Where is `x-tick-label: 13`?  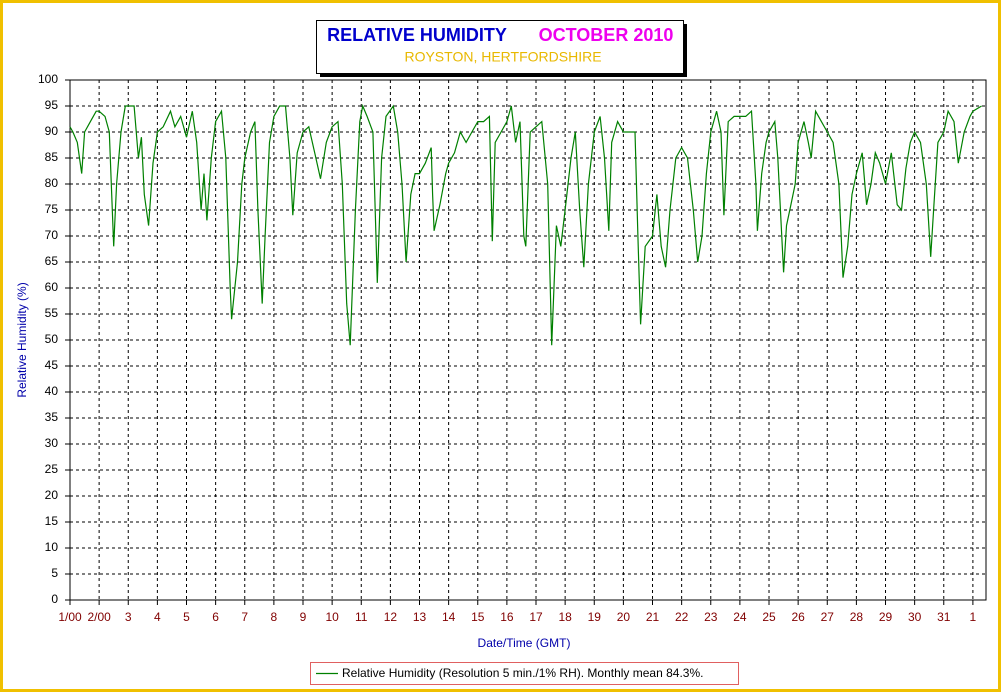
x-tick-label: 13 is located at coordinates (420, 617).